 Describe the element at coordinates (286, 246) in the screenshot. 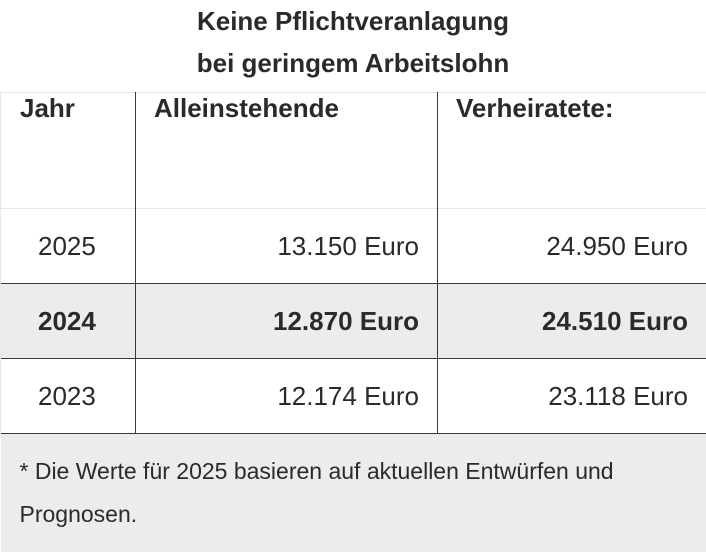

I see `cell-single: 13.150 Euro` at that location.